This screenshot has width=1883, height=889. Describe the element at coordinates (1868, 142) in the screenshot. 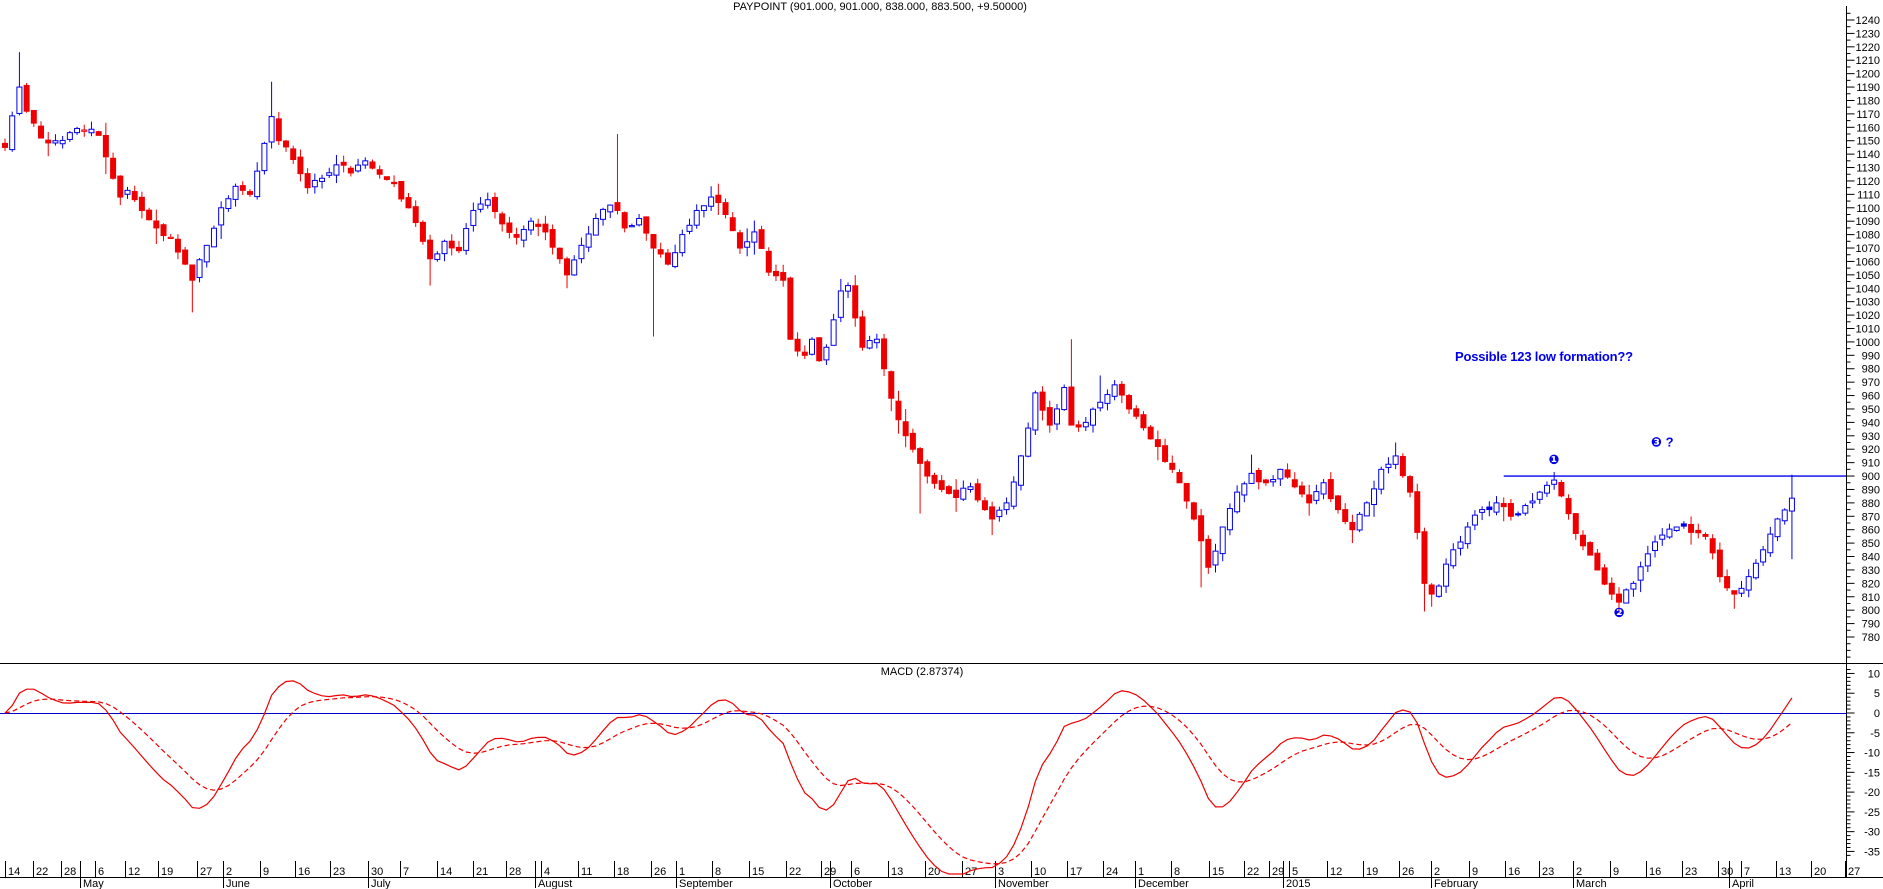

I see `svg-text: 1150` at that location.